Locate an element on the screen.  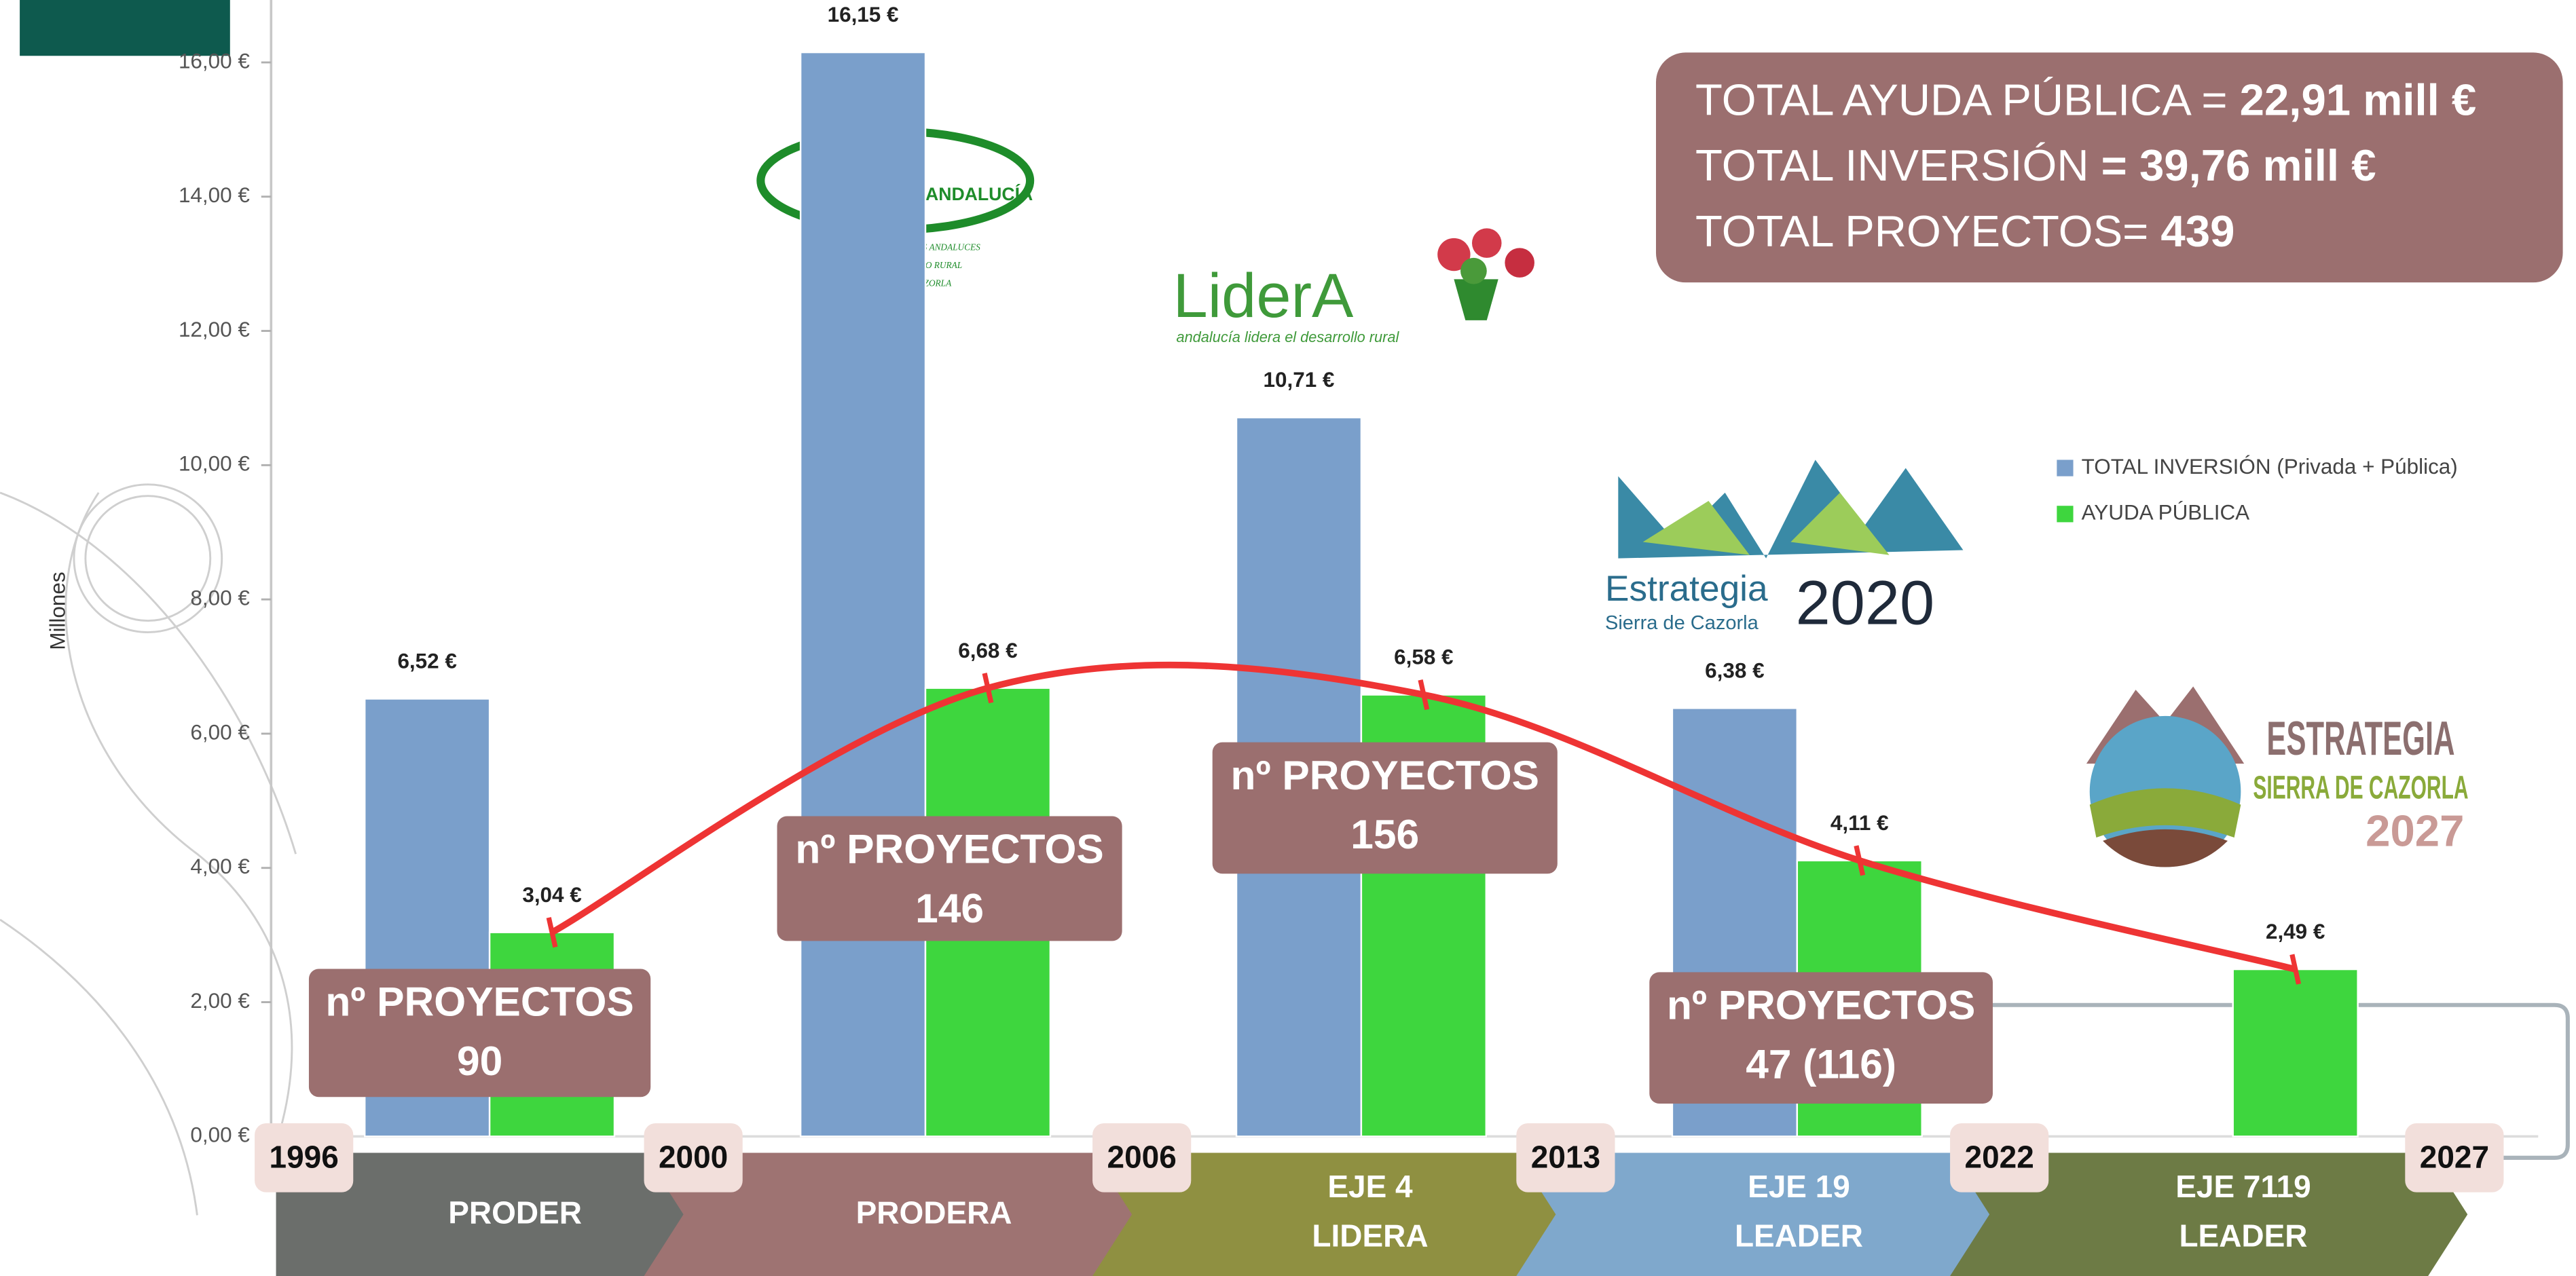
year-label: 2027 is located at coordinates (2454, 1156).